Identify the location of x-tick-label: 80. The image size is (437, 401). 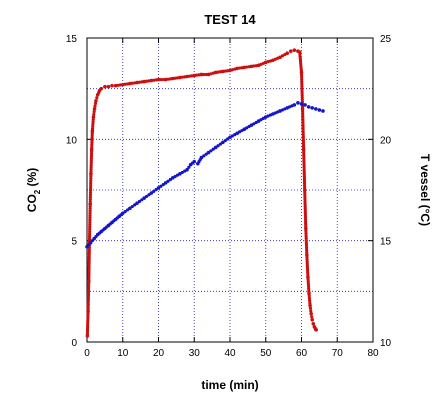
(373, 353).